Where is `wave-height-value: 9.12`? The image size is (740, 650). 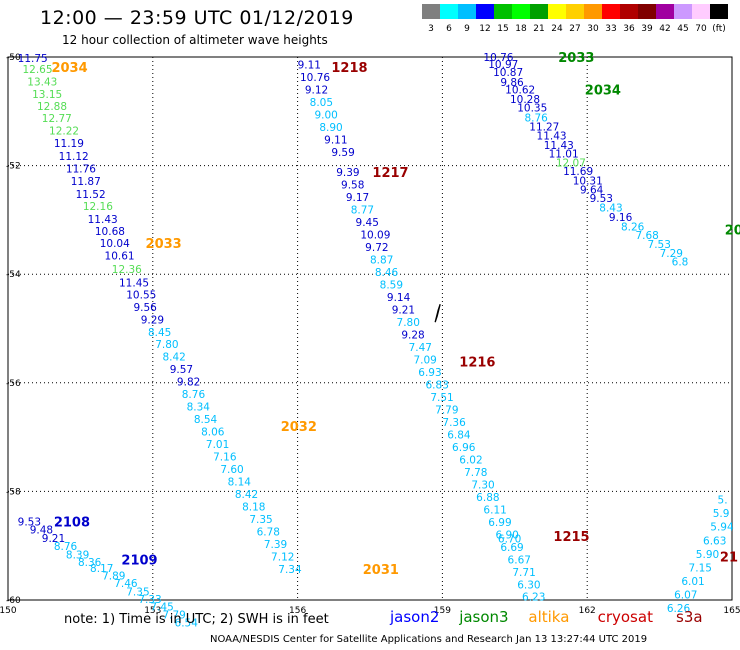 wave-height-value: 9.12 is located at coordinates (316, 91).